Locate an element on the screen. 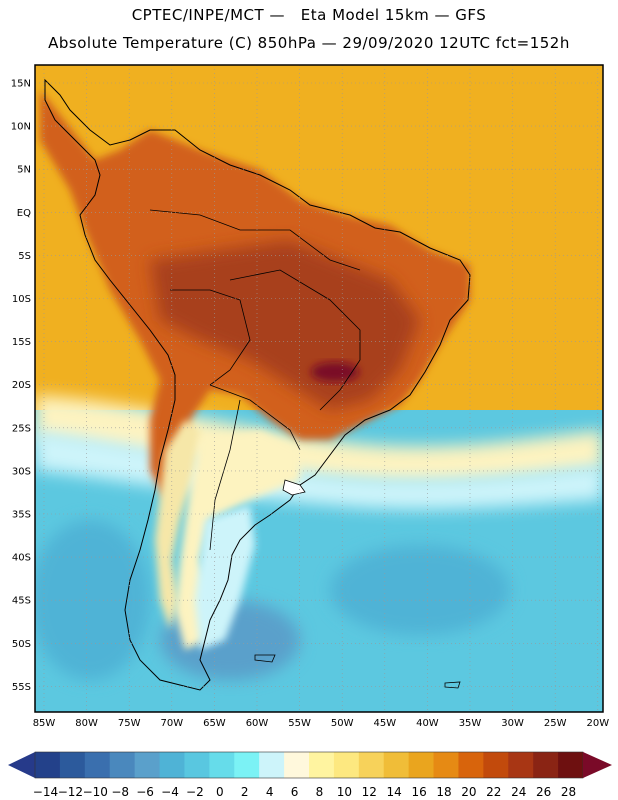 This screenshot has height=800, width=618. lon-tick-label: 45W is located at coordinates (384, 723).